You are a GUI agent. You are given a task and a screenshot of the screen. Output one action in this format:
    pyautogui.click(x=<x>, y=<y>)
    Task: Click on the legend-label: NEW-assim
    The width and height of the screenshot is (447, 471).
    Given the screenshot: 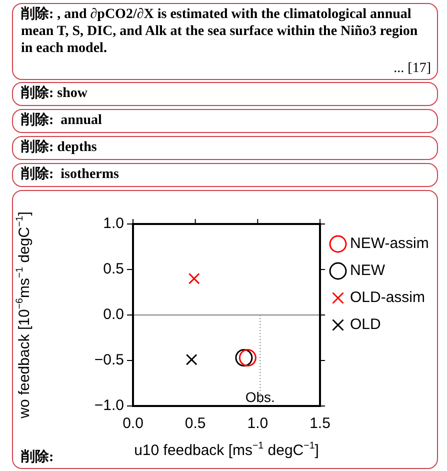 What is the action you would take?
    pyautogui.click(x=389, y=243)
    